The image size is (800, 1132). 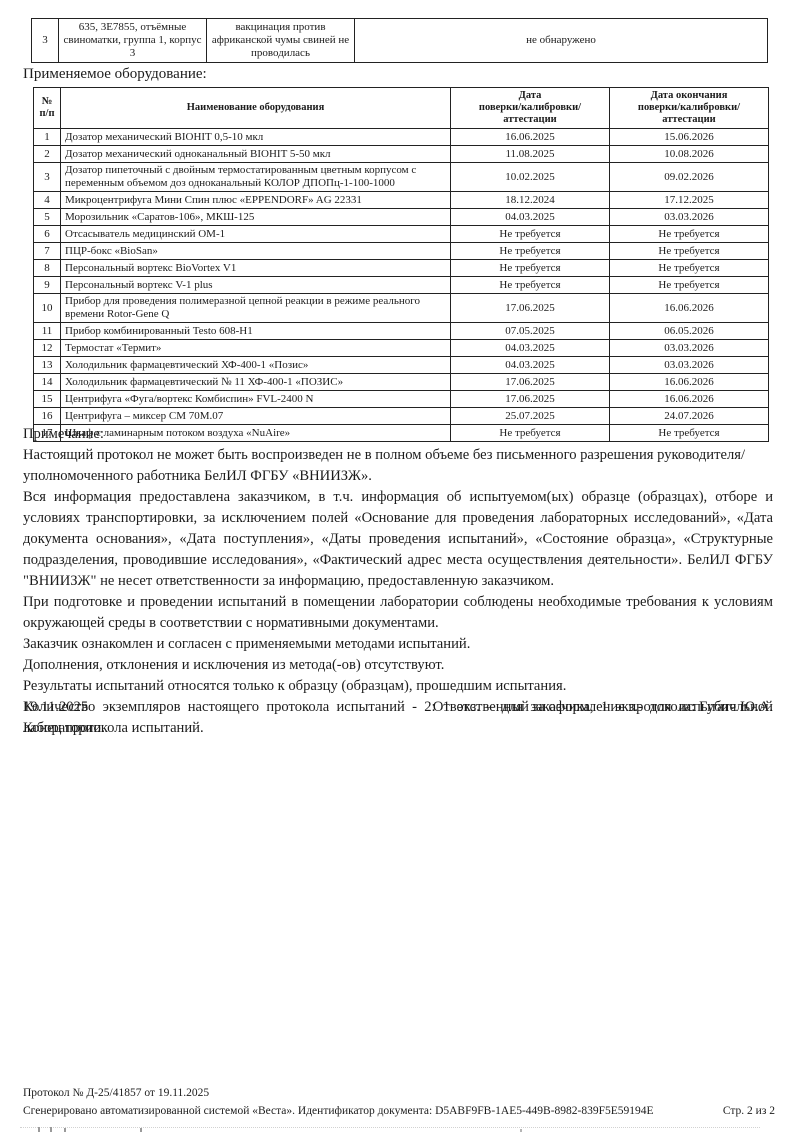 What do you see at coordinates (530, 154) in the screenshot?
I see `equipment-date: 11.08.2025` at bounding box center [530, 154].